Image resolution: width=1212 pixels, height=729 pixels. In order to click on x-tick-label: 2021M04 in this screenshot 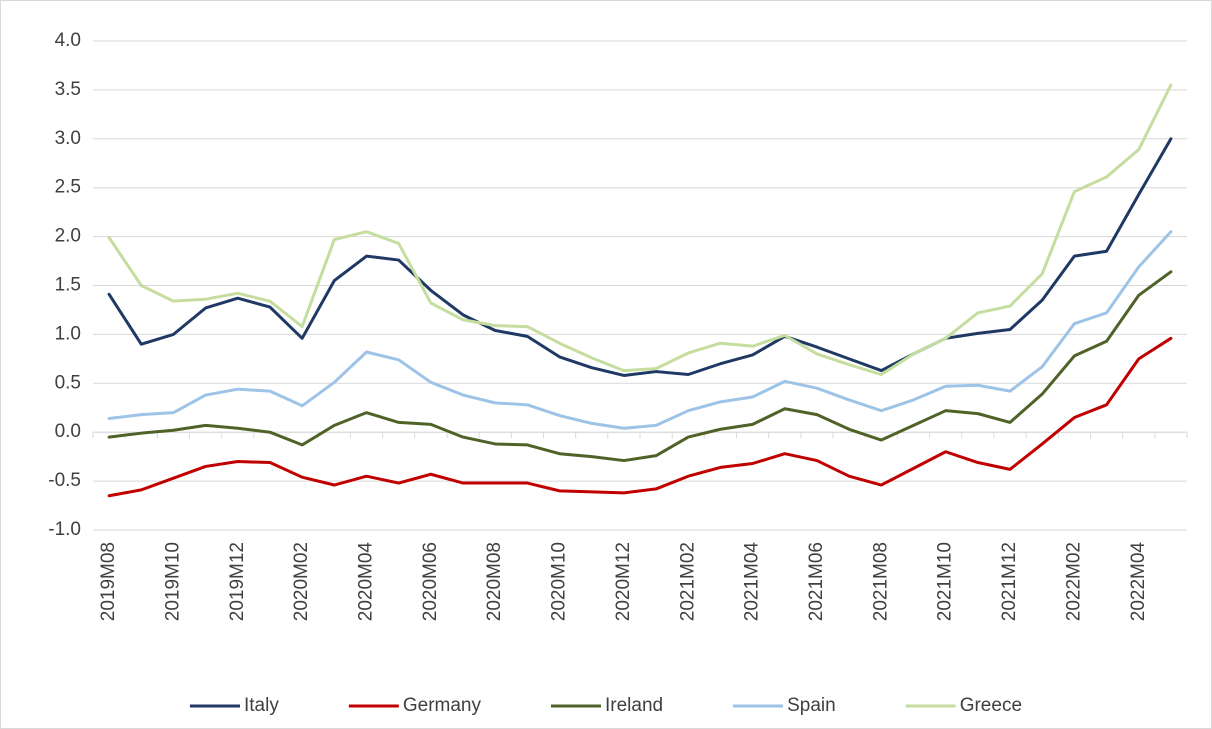, I will do `click(752, 582)`.